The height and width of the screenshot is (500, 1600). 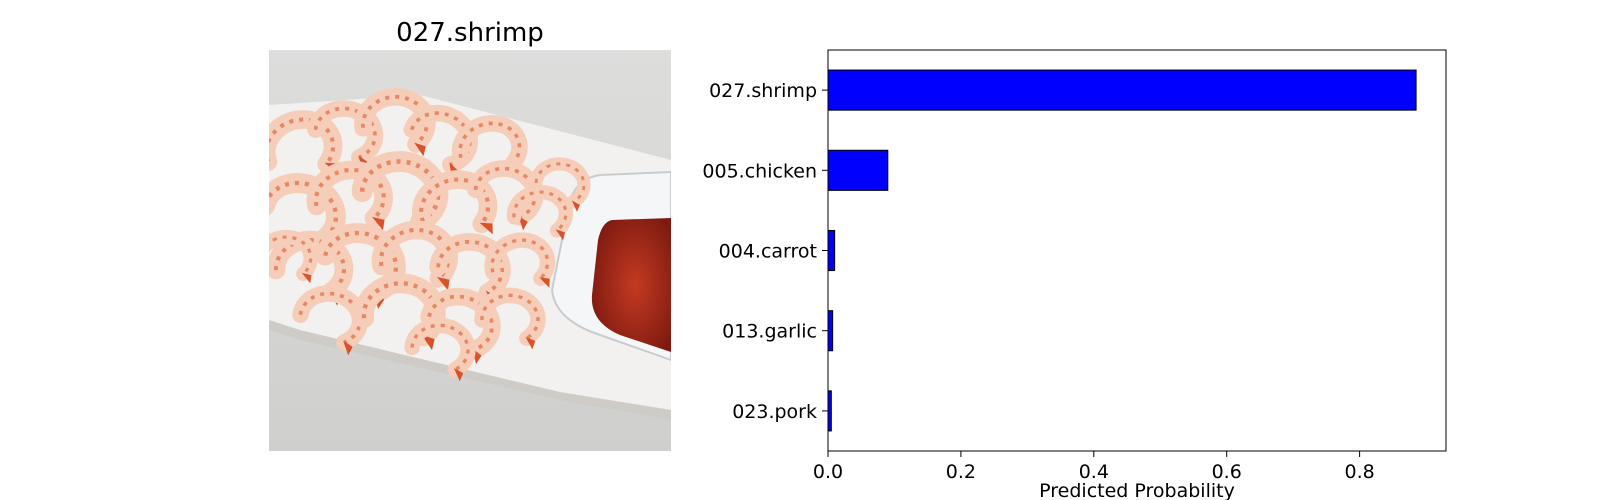 I want to click on bar-005-chicken, so click(x=858, y=170).